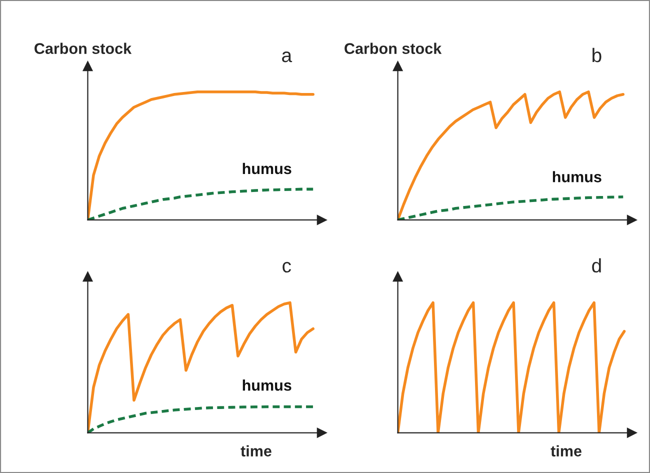  I want to click on text: a, so click(287, 57).